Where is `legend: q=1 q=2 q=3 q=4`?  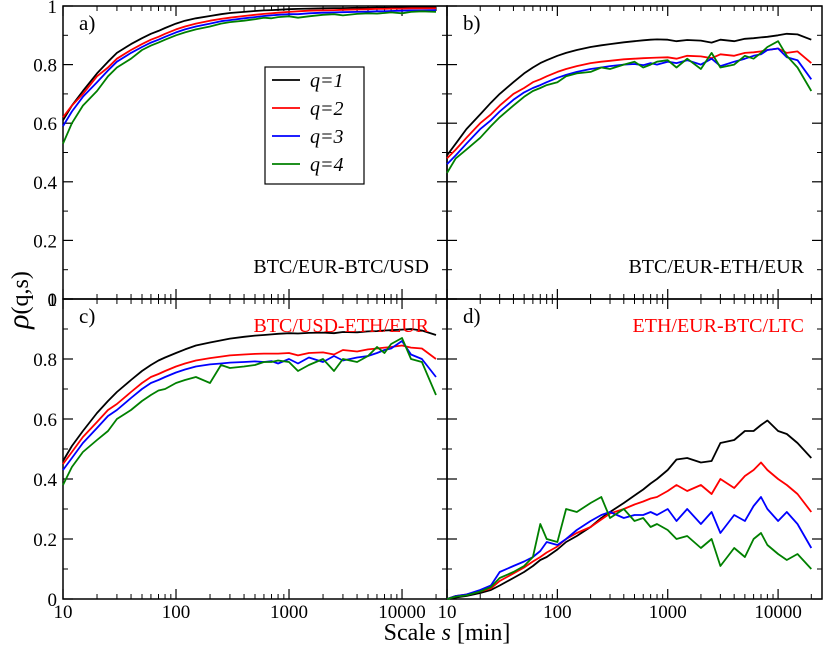 legend: q=1 q=2 q=3 q=4 is located at coordinates (314, 125).